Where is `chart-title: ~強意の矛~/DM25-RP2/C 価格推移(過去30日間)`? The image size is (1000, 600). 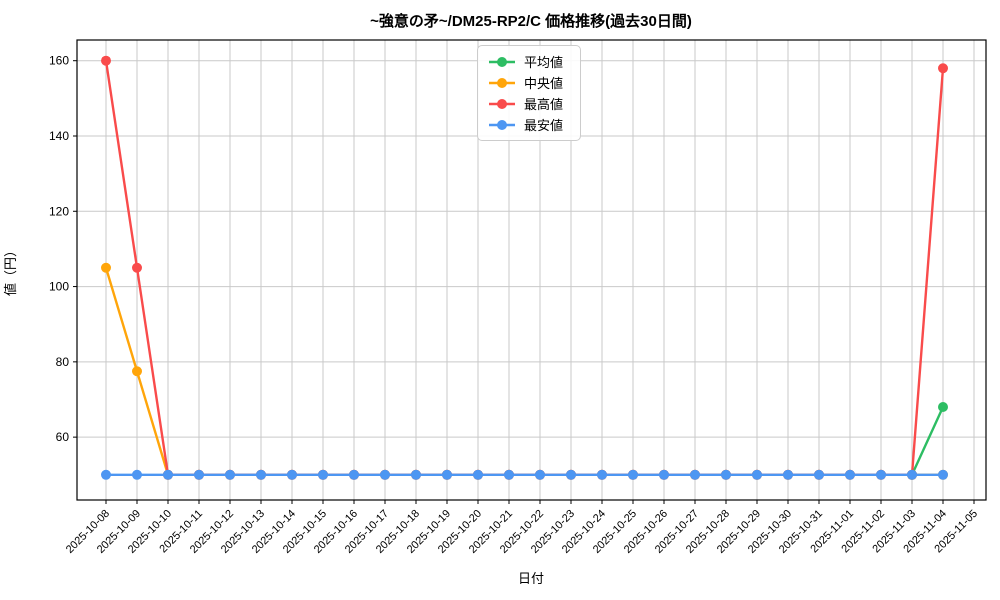
chart-title: ~強意の矛~/DM25-RP2/C 価格推移(過去30日間) is located at coordinates (531, 21).